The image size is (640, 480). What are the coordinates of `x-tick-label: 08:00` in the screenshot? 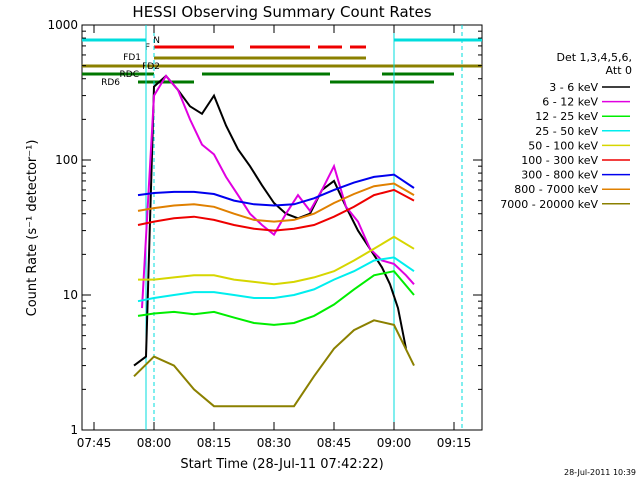 It's located at (154, 443).